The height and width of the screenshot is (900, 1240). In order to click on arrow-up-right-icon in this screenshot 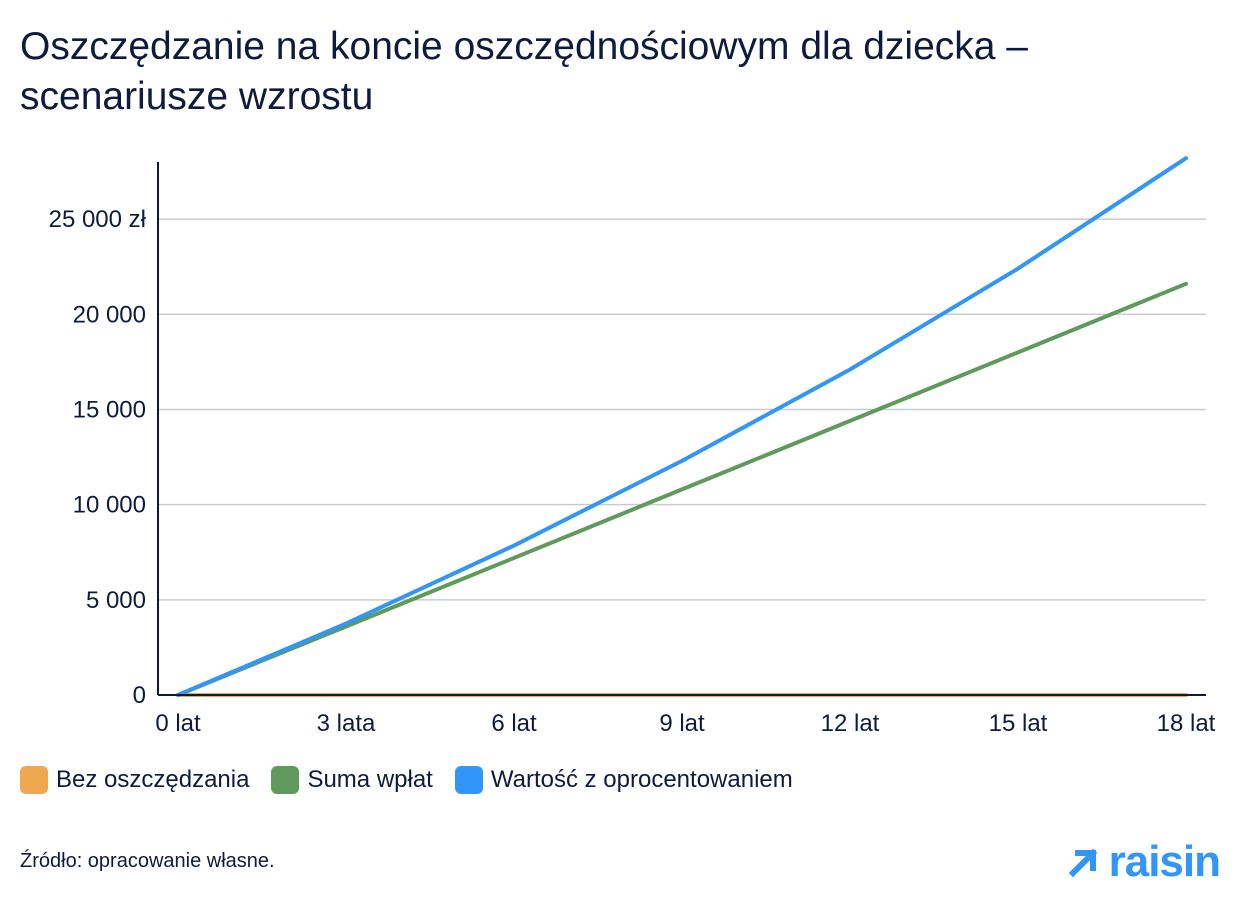, I will do `click(1082, 863)`.